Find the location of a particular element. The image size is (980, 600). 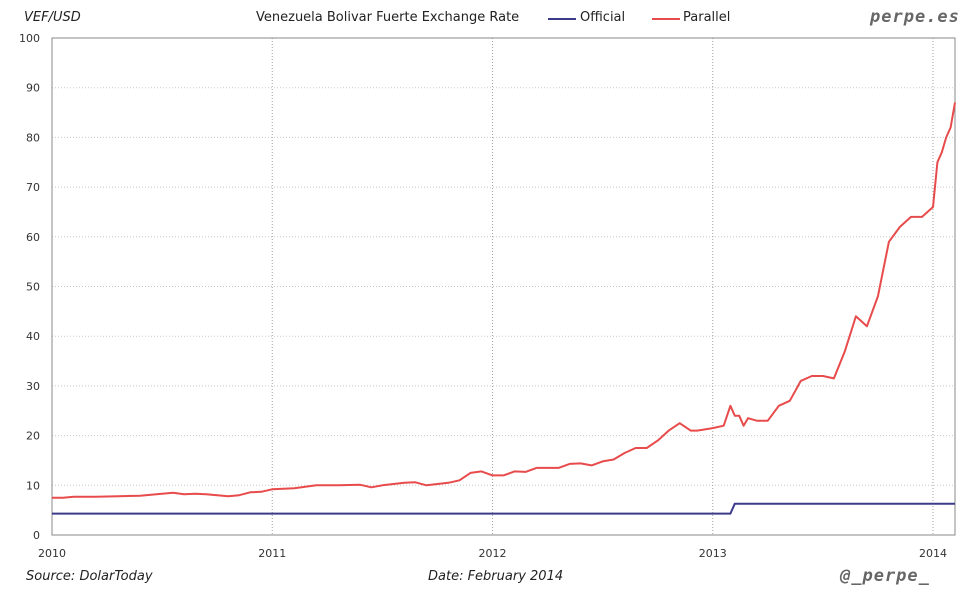

source-note: Source: DolarToday is located at coordinates (89, 576).